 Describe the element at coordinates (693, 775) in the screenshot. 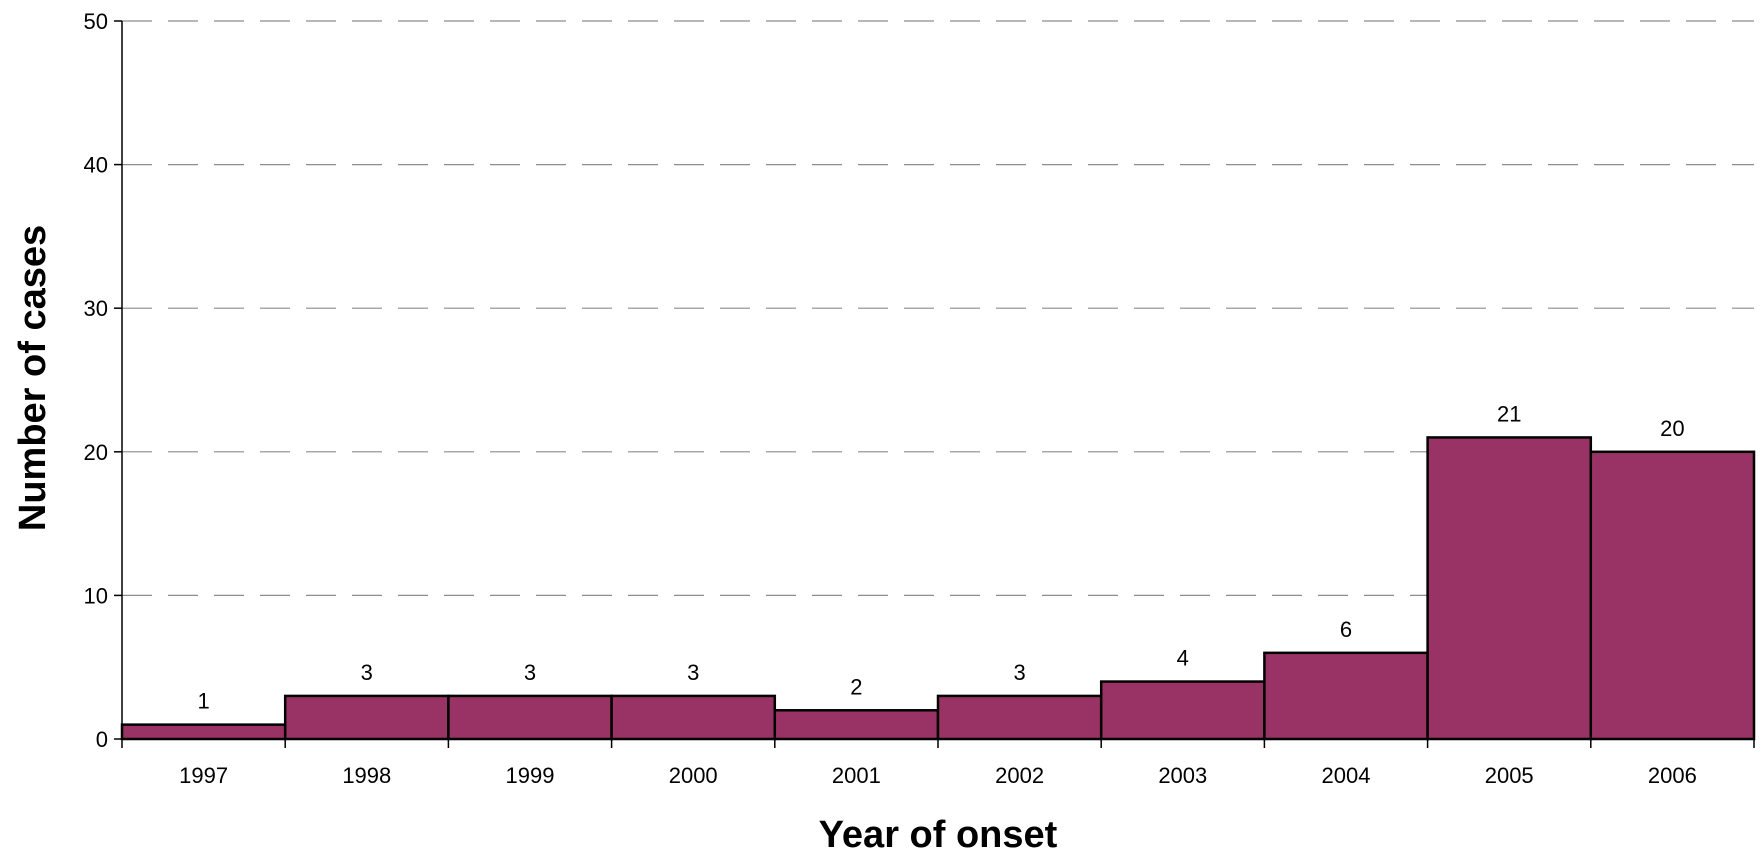

I see `x-tick-label-2000: 2000` at that location.